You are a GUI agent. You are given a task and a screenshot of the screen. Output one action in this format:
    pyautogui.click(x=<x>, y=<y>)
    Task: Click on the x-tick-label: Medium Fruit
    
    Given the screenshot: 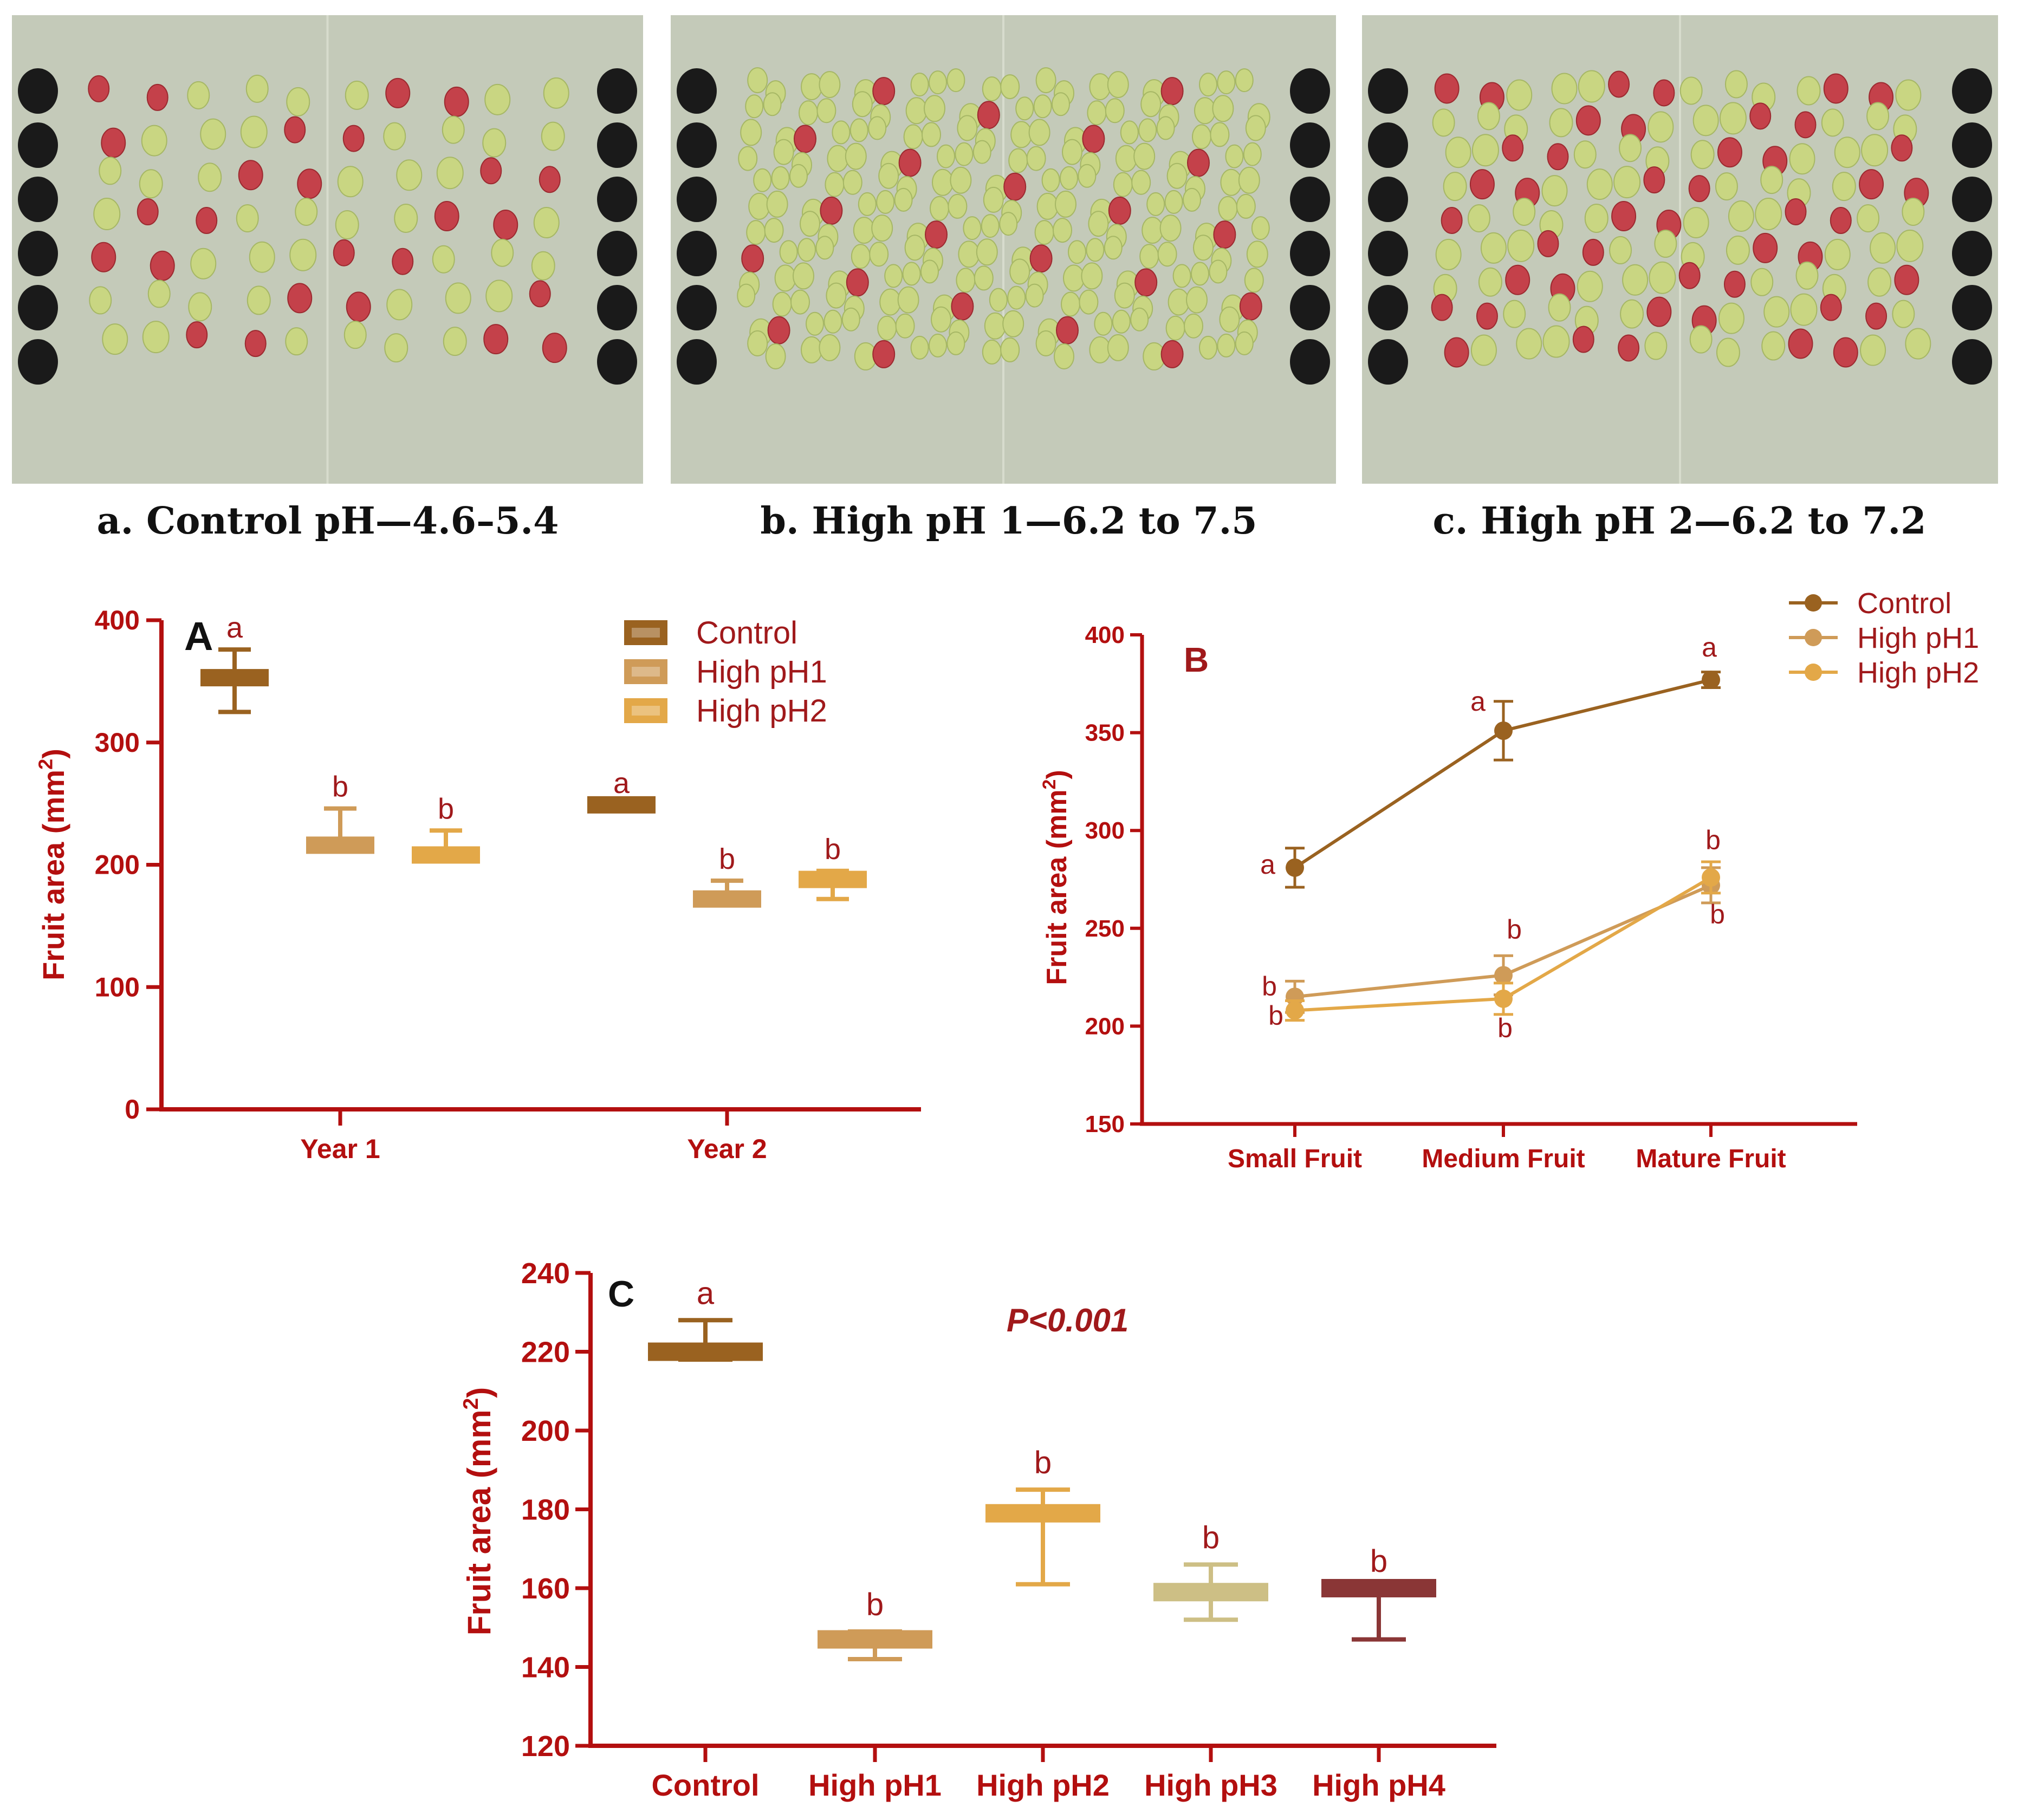 What is the action you would take?
    pyautogui.click(x=1503, y=1159)
    